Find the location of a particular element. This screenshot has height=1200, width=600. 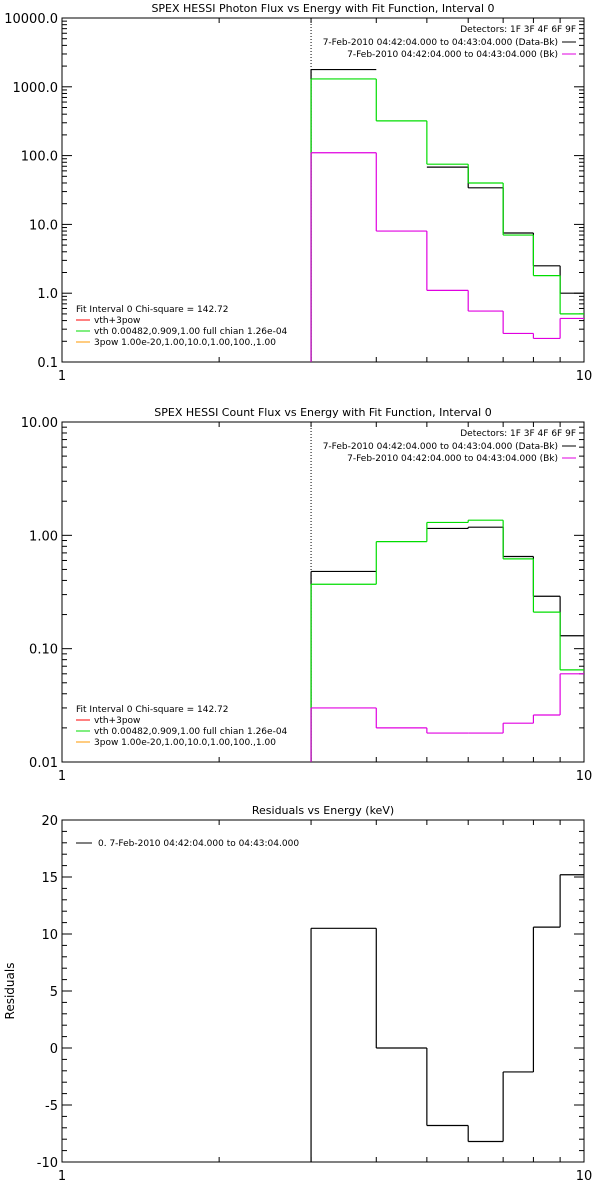

y-tick-label: 15 is located at coordinates (49, 878).